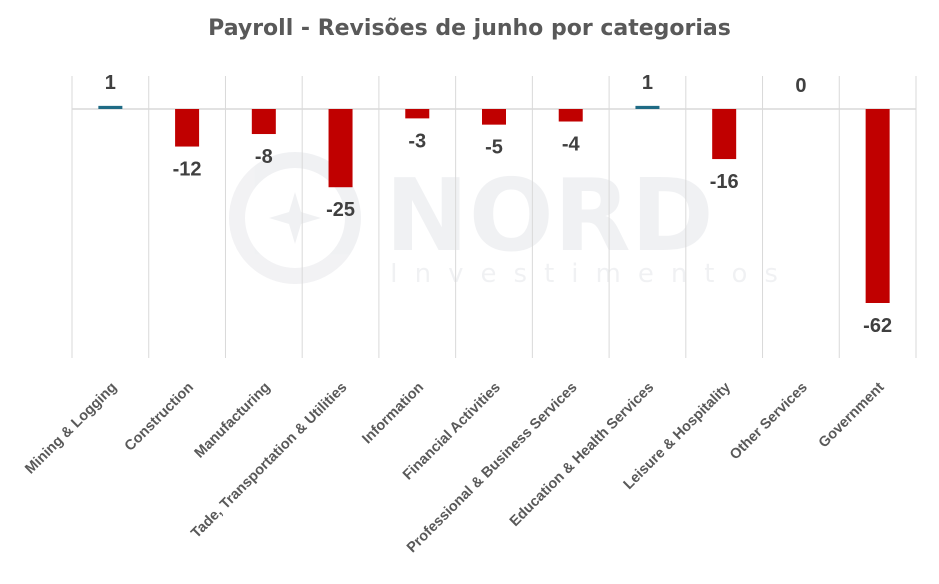 Image resolution: width=939 pixels, height=584 pixels. I want to click on category-label: Government, so click(852, 415).